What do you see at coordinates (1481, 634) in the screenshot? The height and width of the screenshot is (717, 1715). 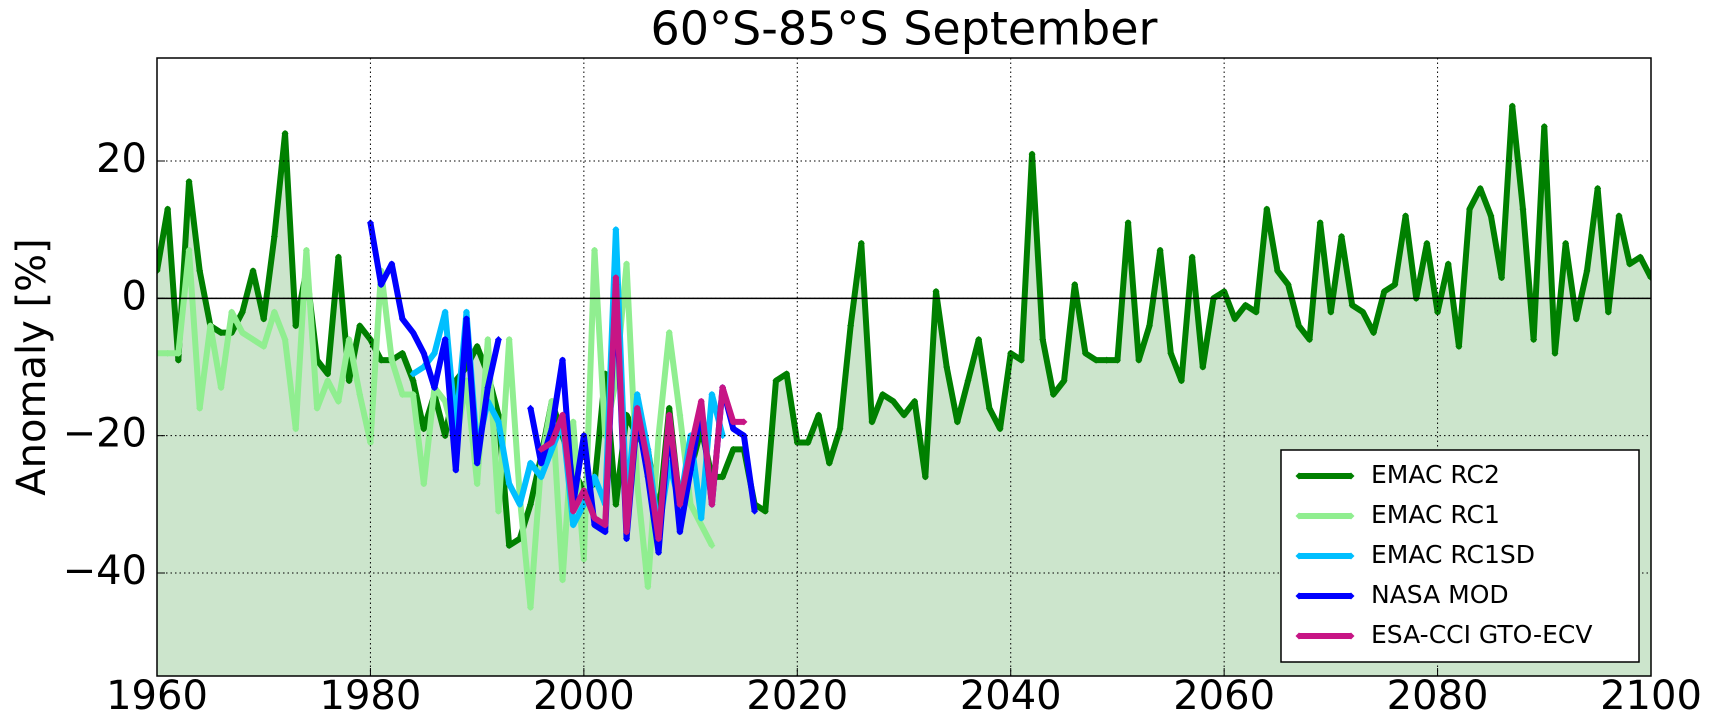 I see `legend-label: ESA-CCI GTO-ECV` at bounding box center [1481, 634].